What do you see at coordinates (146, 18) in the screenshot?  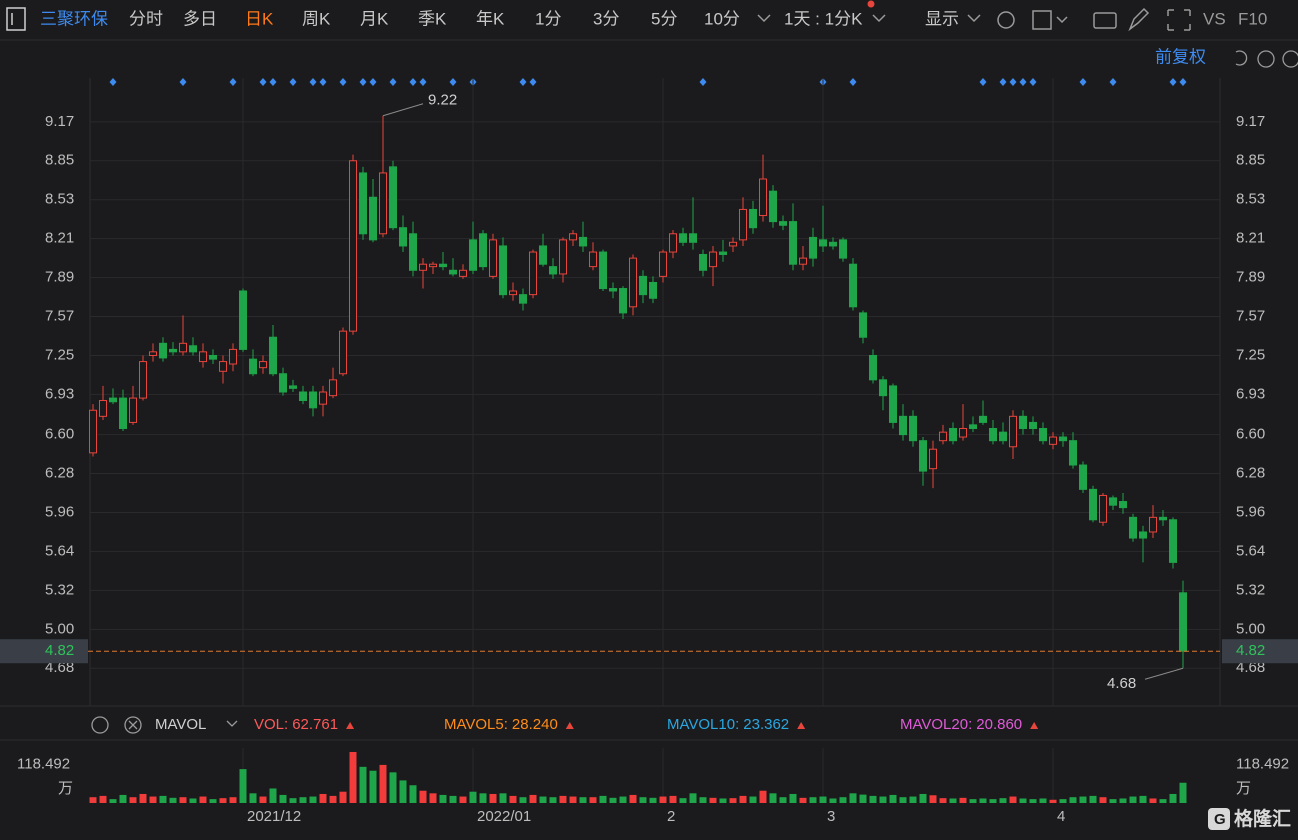 I see `period-tab: 分时` at bounding box center [146, 18].